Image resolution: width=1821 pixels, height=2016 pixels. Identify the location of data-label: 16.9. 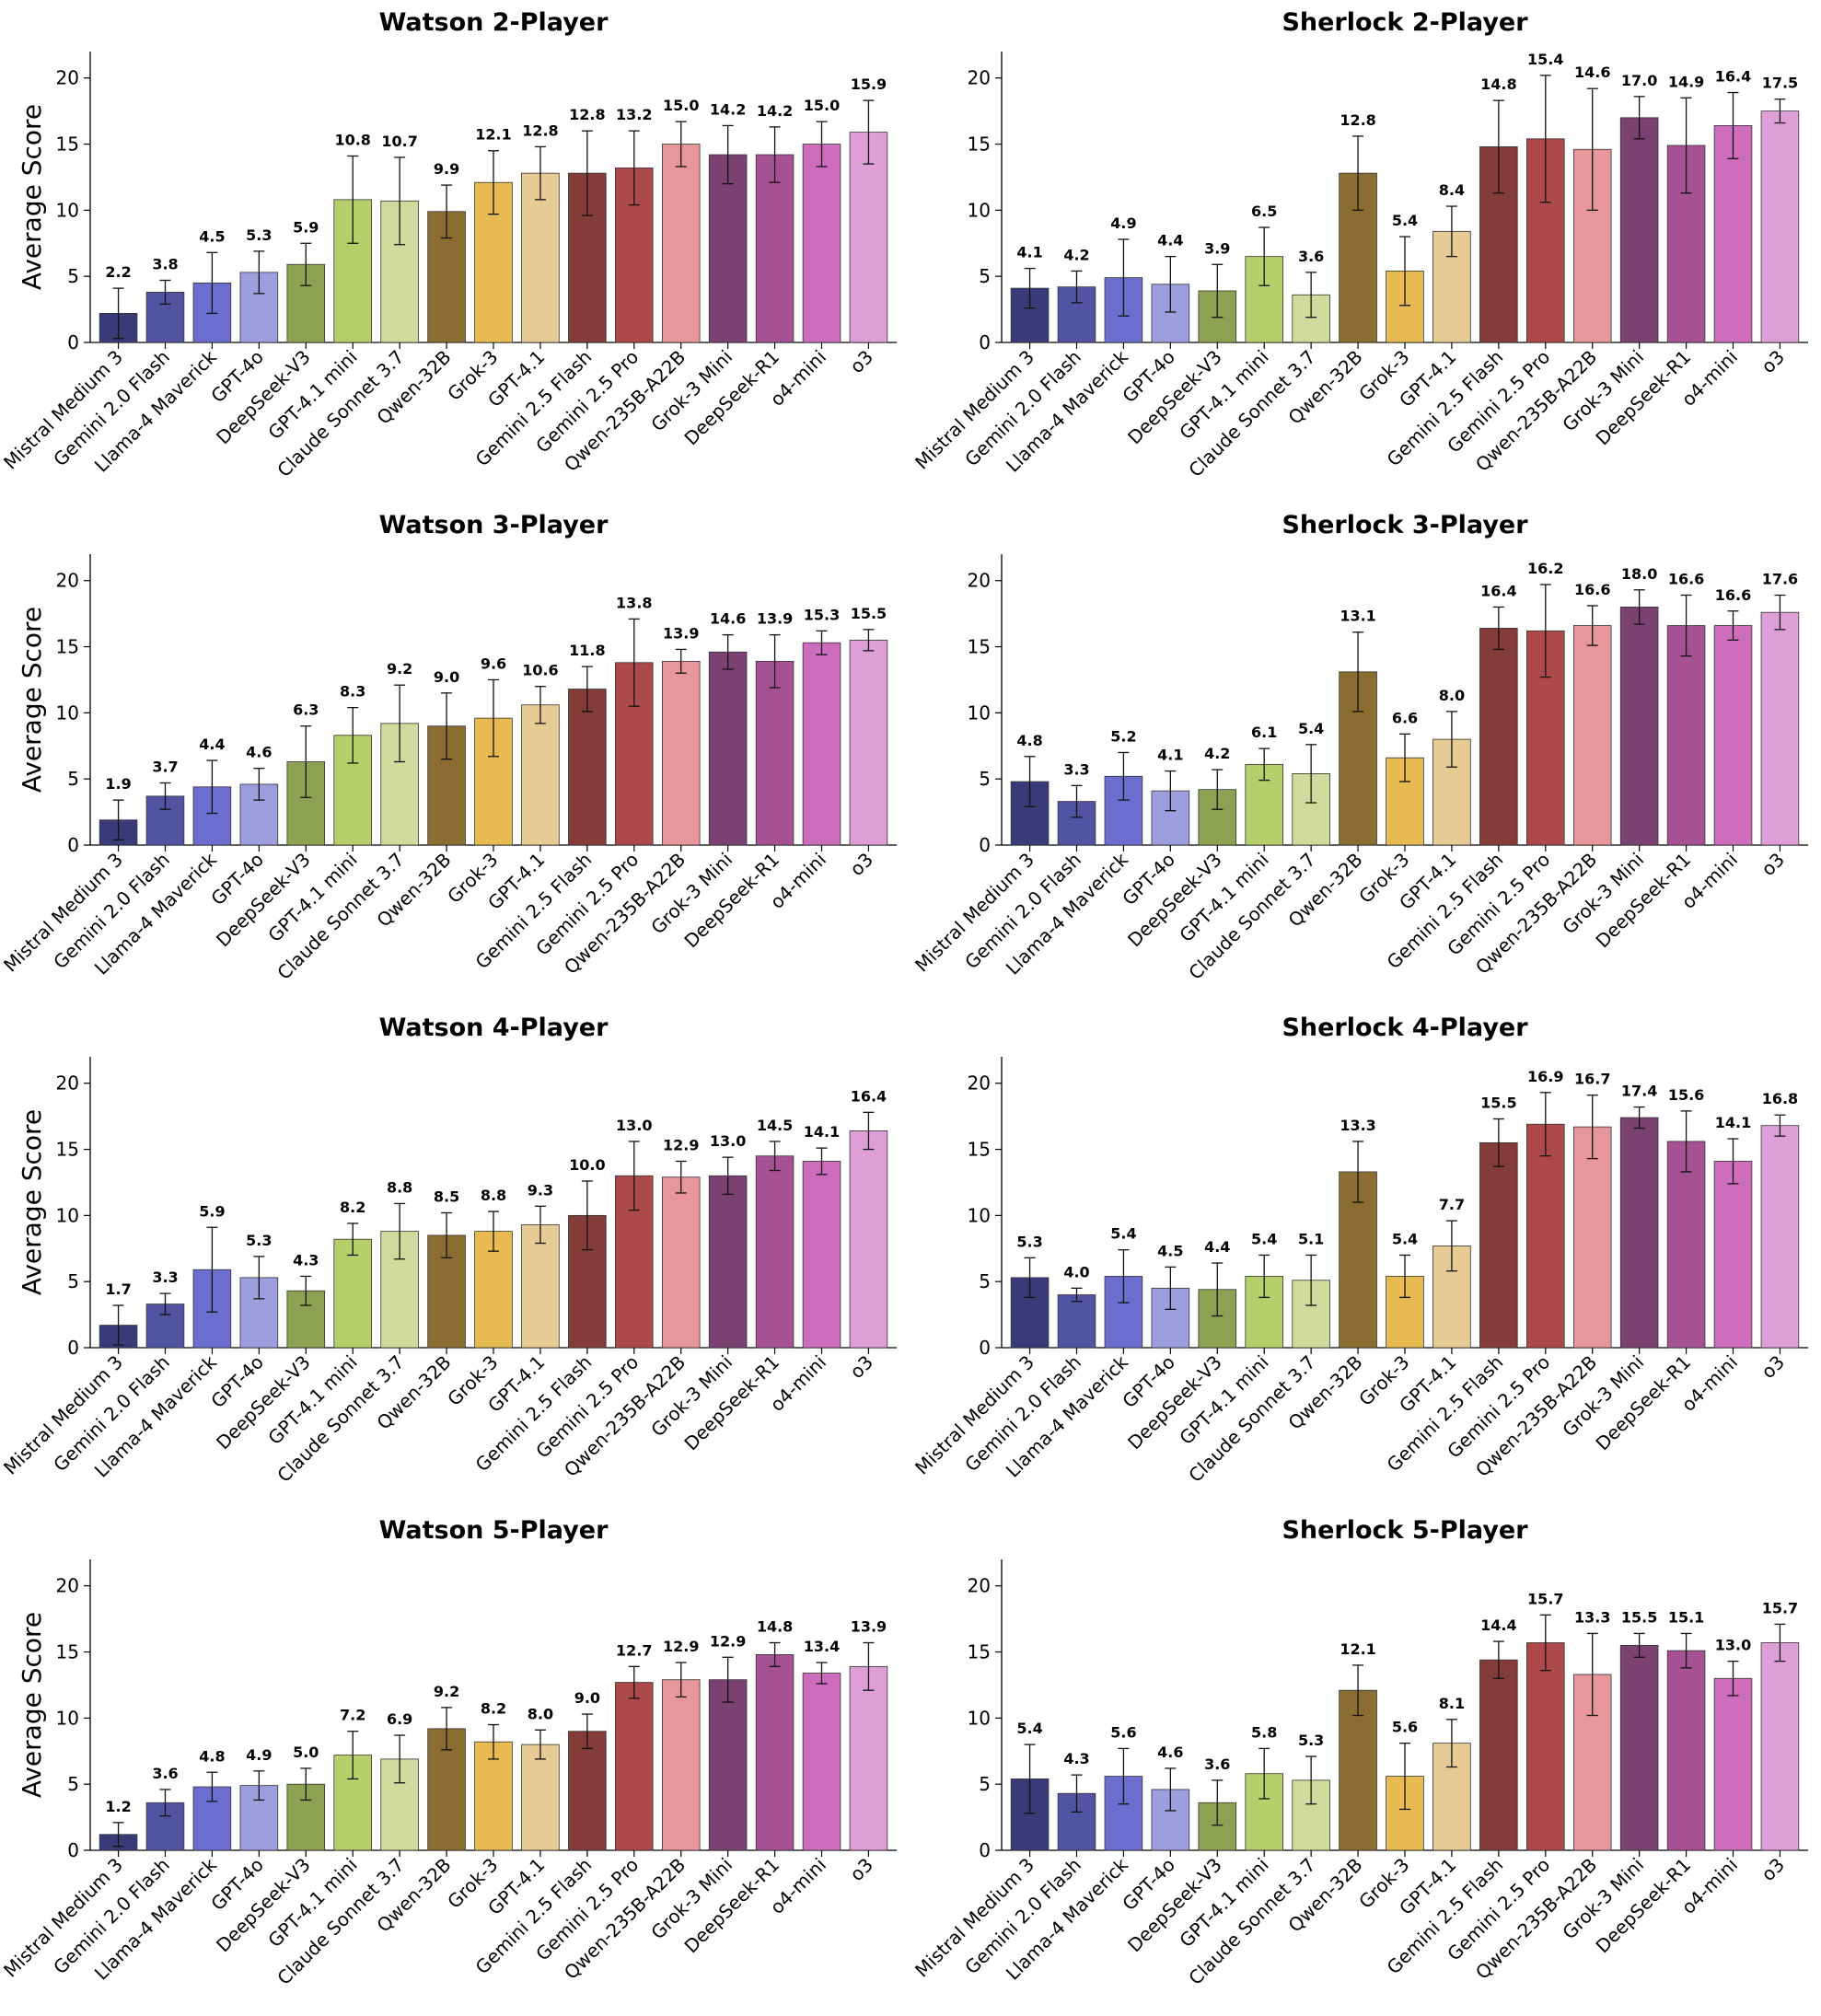
(1545, 1076).